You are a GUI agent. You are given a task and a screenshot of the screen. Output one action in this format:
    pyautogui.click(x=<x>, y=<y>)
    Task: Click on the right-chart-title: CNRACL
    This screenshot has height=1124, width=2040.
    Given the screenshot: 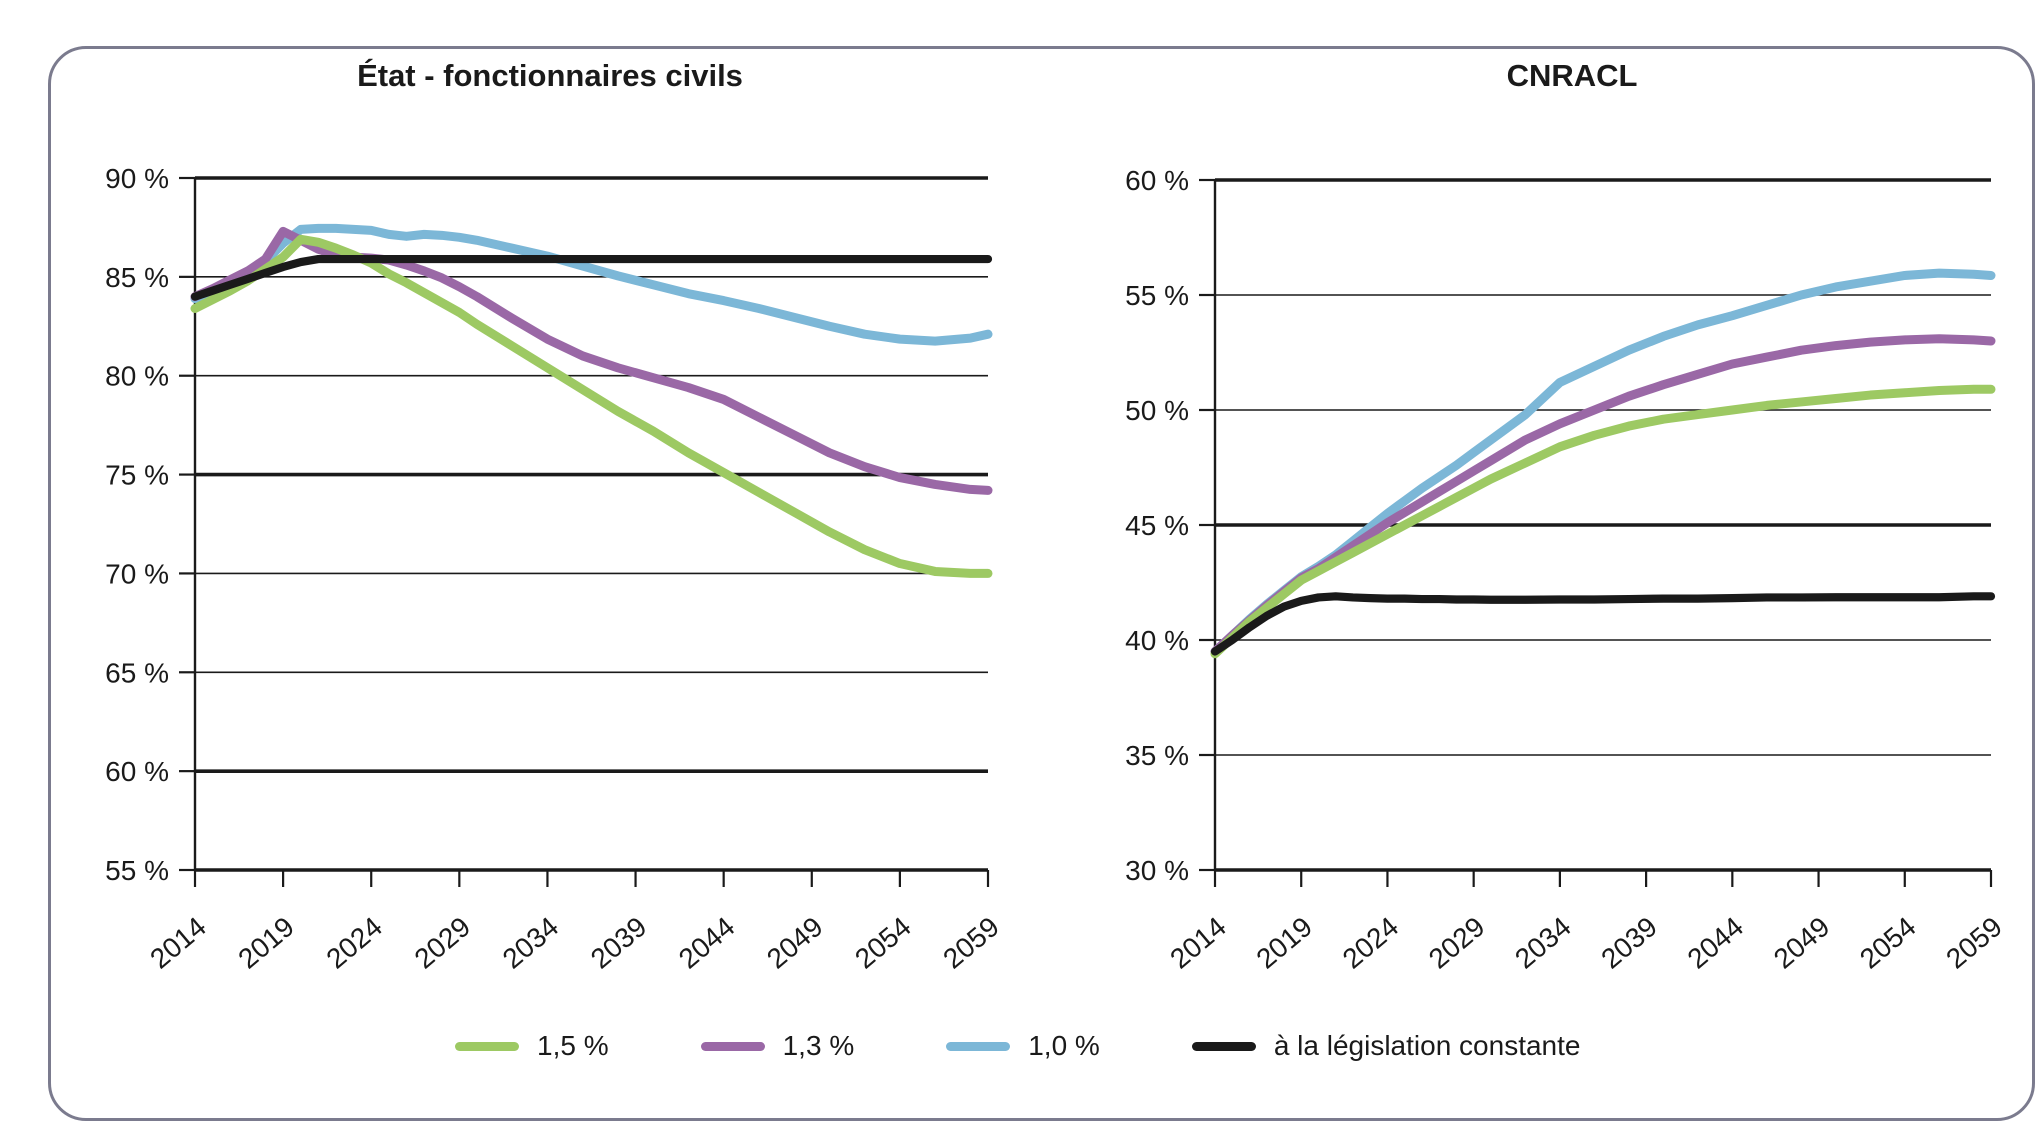 What is the action you would take?
    pyautogui.click(x=1572, y=75)
    